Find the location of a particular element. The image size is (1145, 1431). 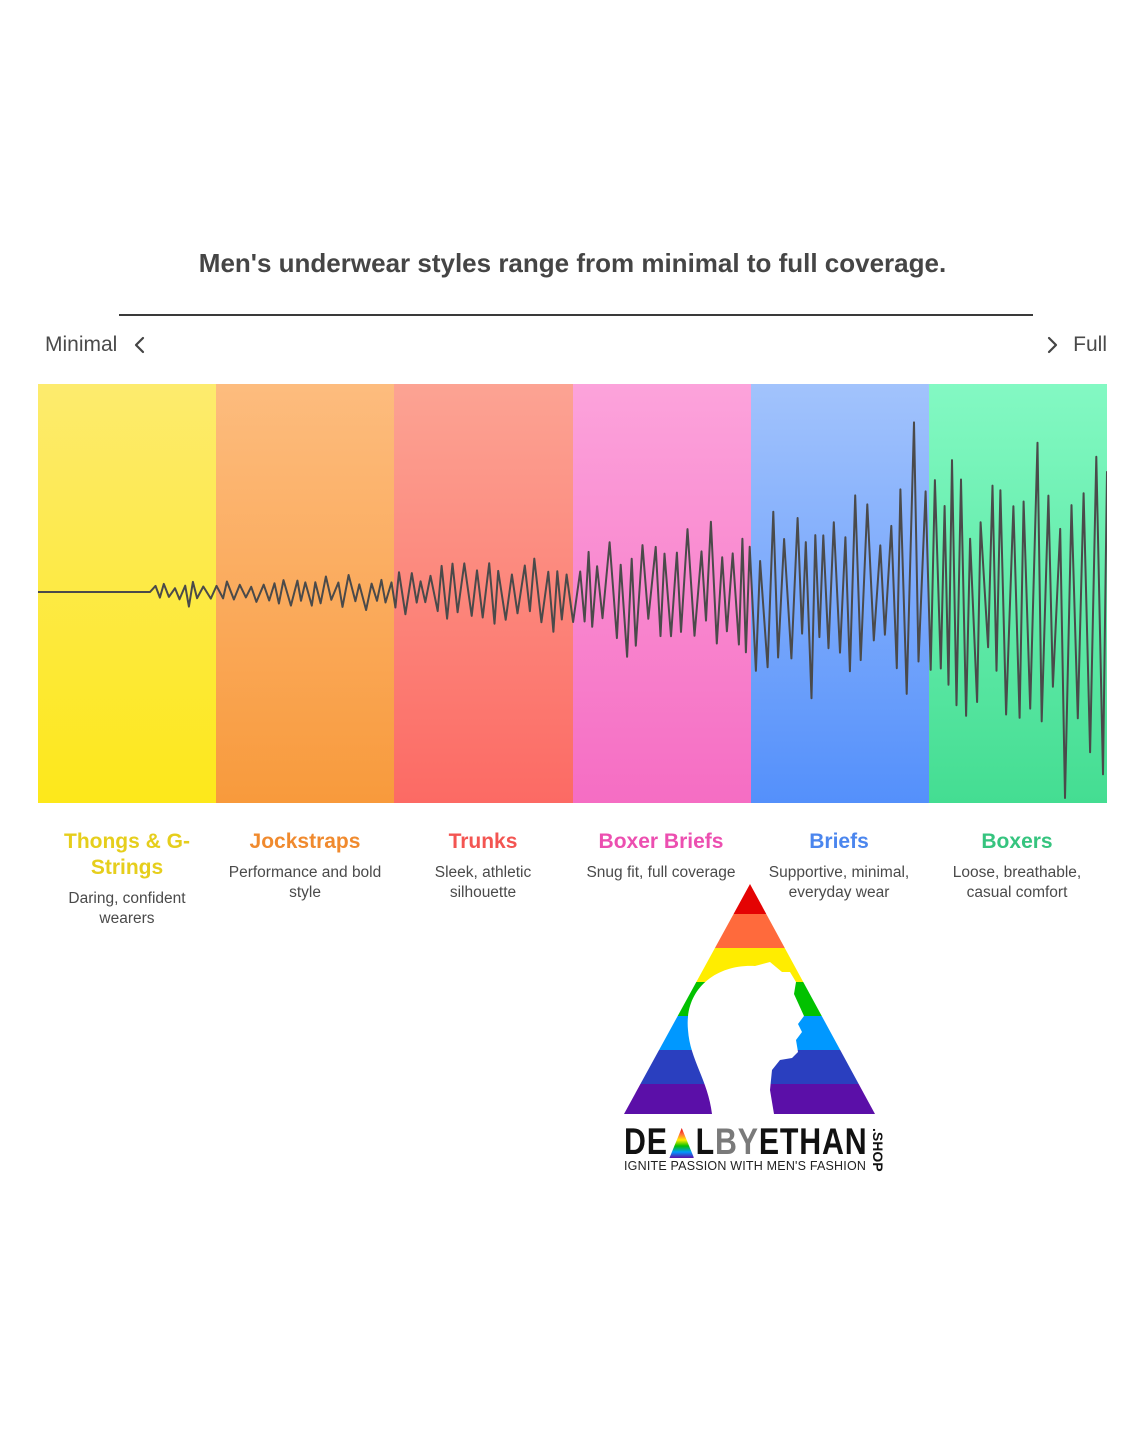

category-description: Supportive, minimal, everyday wear is located at coordinates (839, 882).